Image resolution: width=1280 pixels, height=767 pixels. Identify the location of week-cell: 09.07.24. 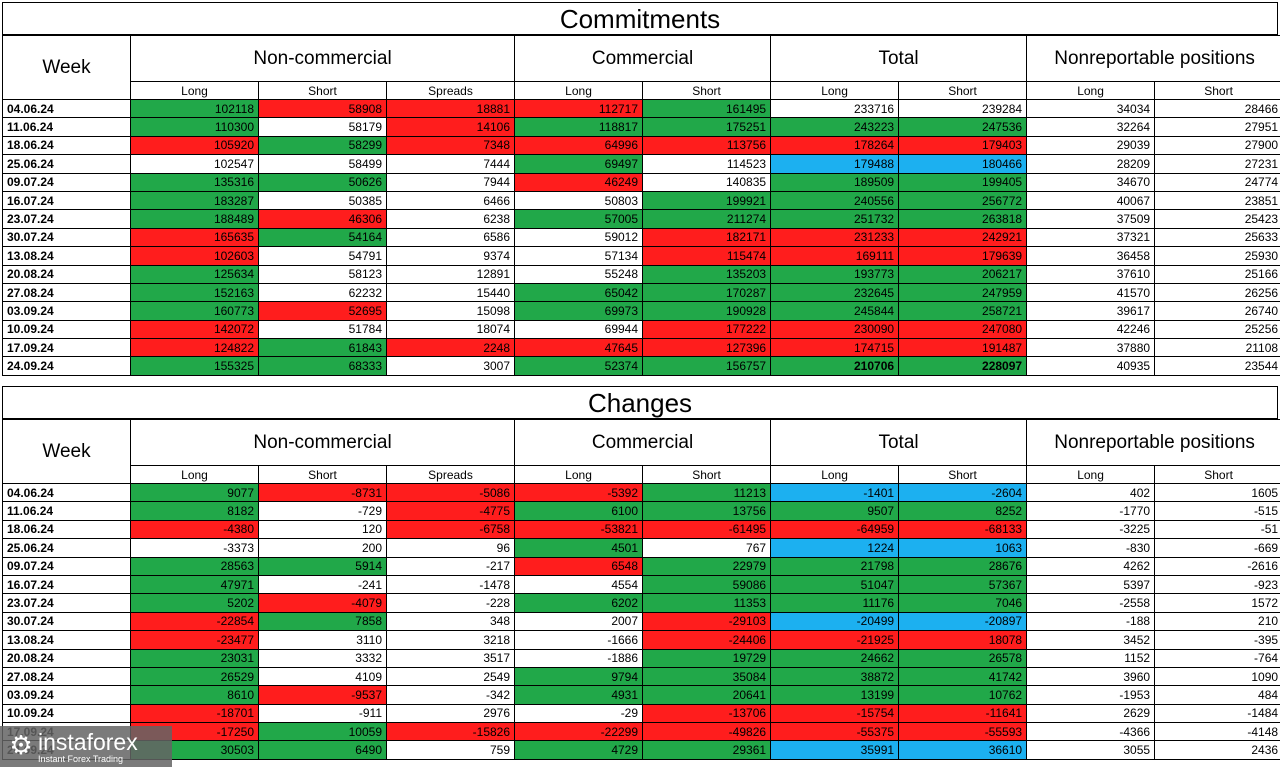
(66, 566).